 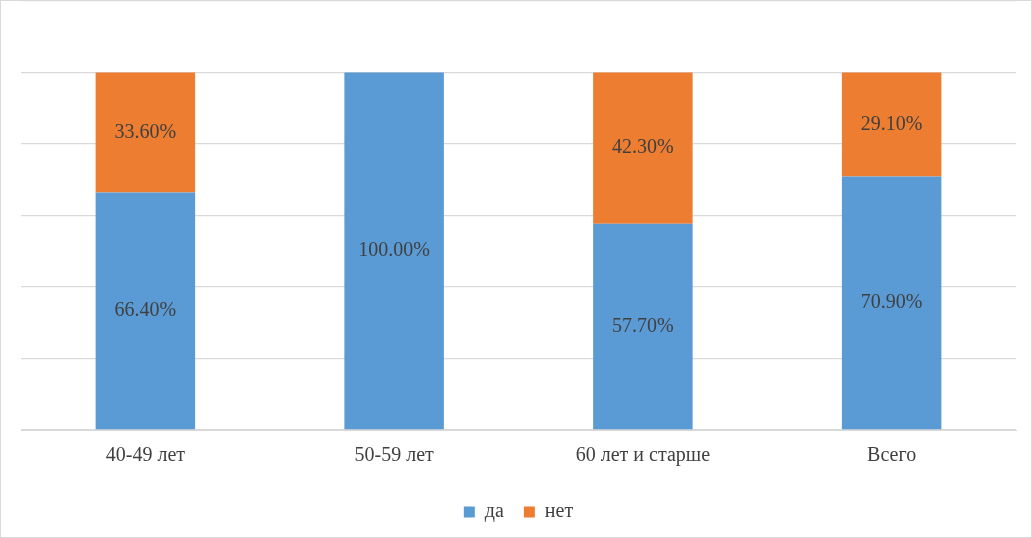 What do you see at coordinates (559, 510) in the screenshot?
I see `legend-label: нет` at bounding box center [559, 510].